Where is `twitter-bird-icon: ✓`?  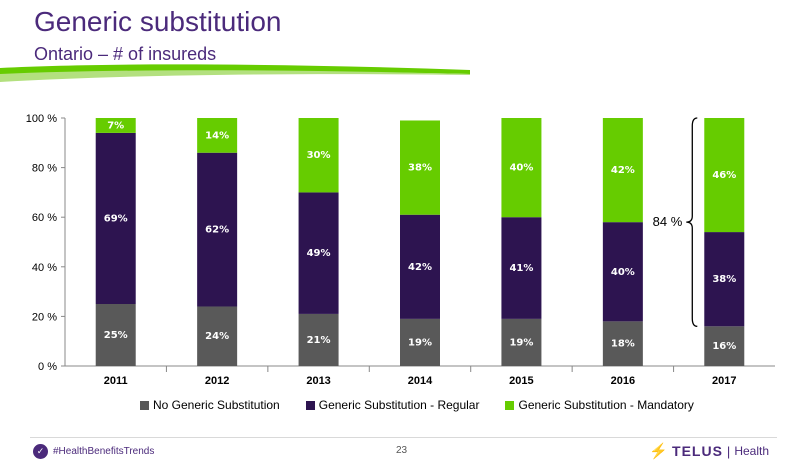 twitter-bird-icon: ✓ is located at coordinates (40, 451).